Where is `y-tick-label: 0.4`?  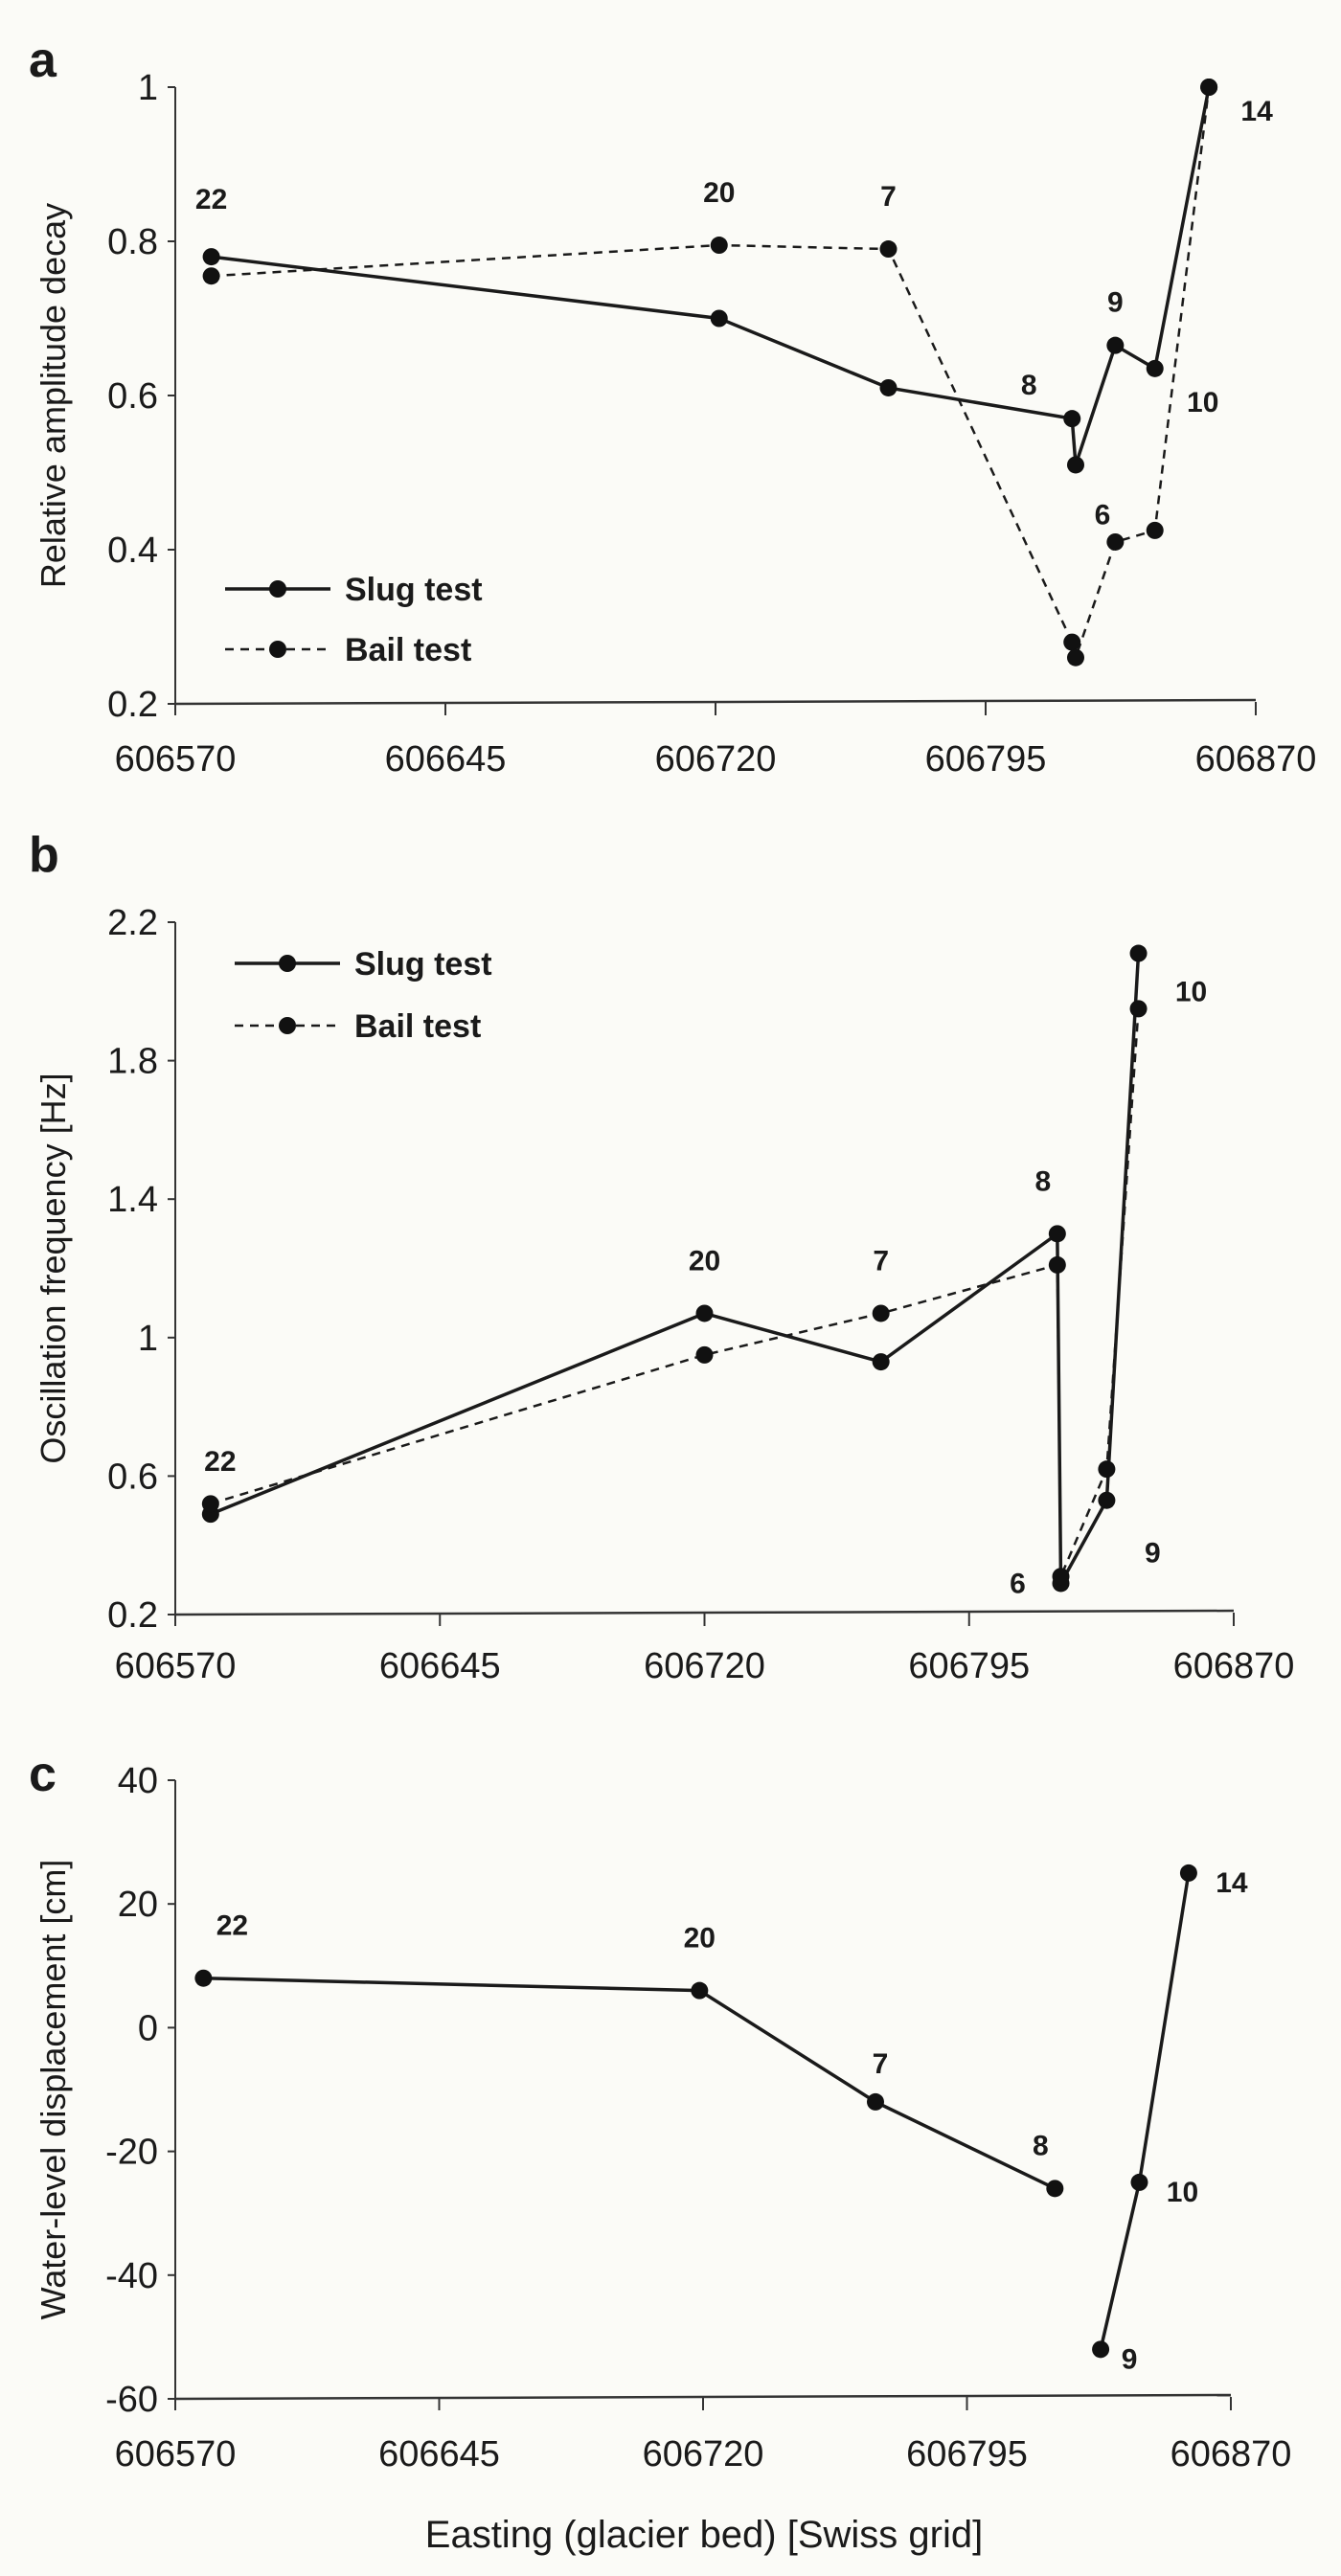
y-tick-label: 0.4 is located at coordinates (132, 551).